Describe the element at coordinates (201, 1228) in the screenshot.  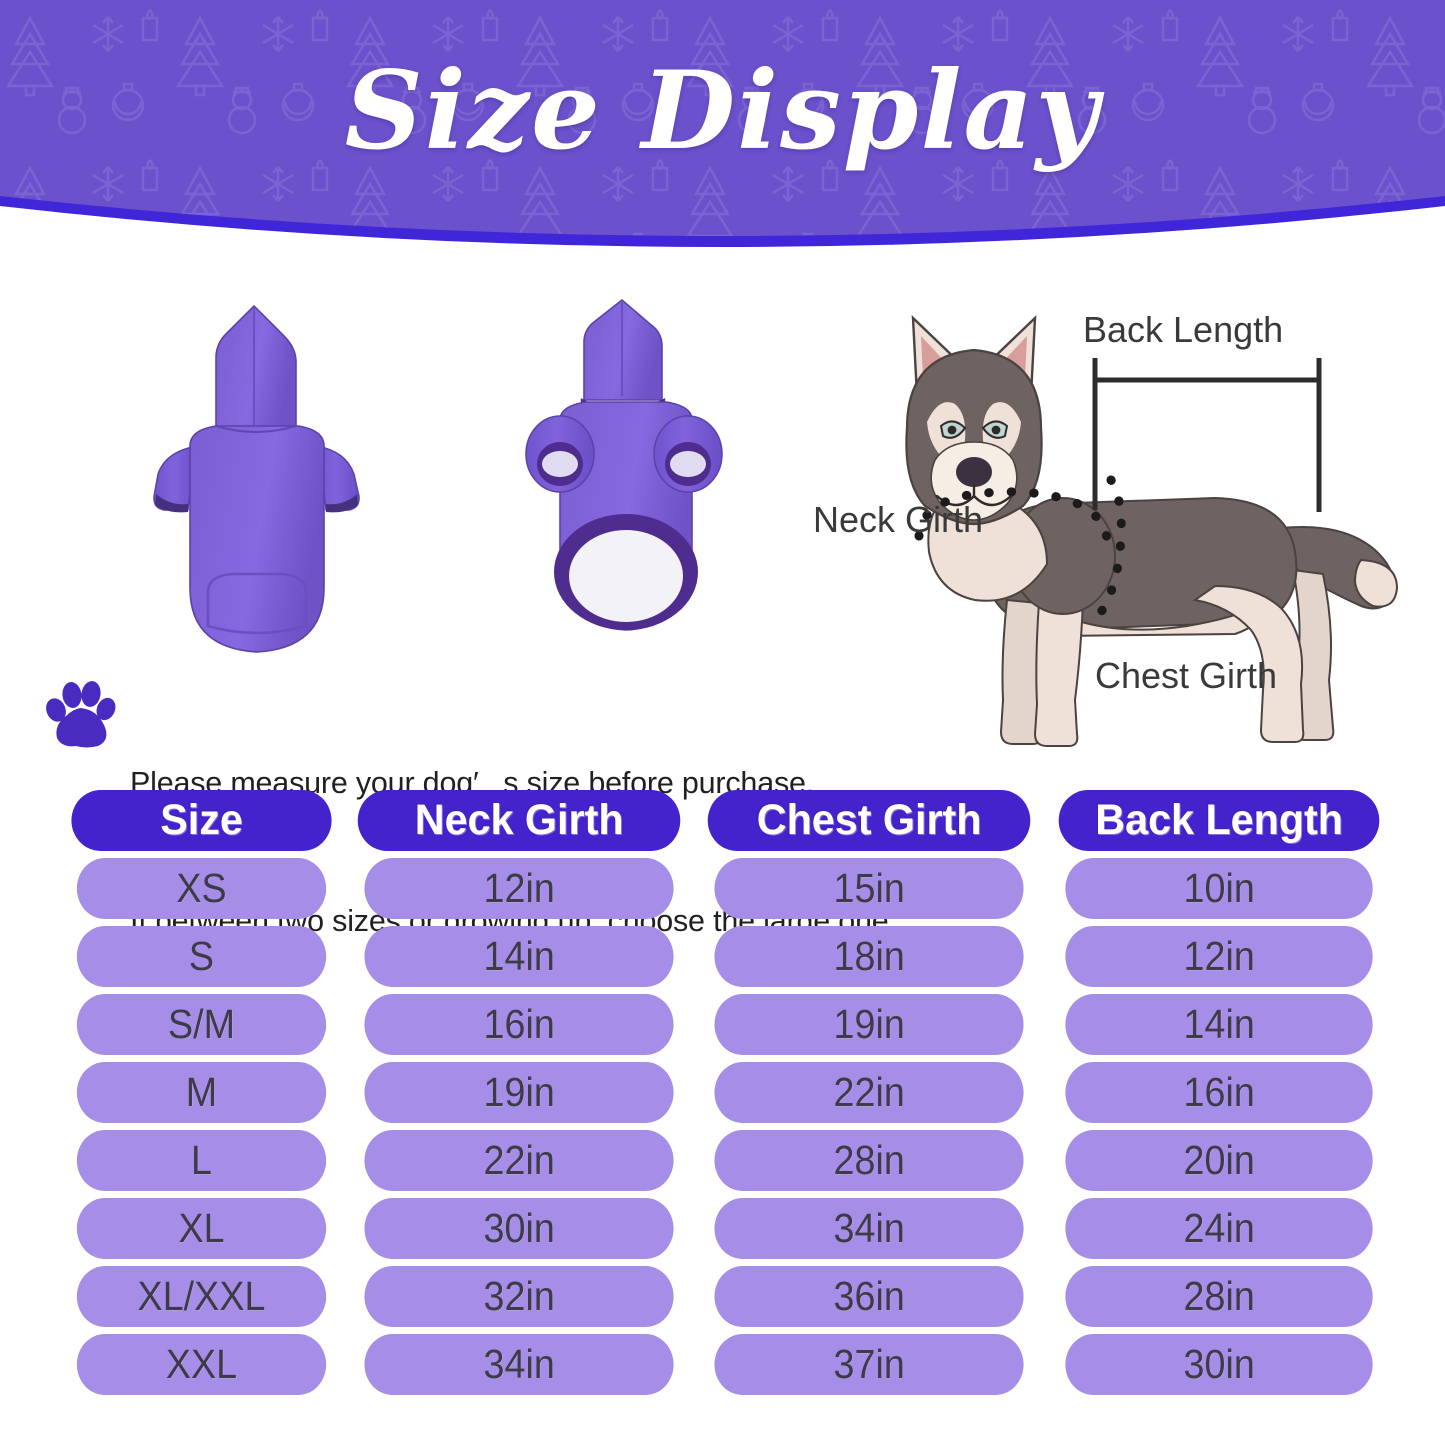
I see `cell-size: XL` at that location.